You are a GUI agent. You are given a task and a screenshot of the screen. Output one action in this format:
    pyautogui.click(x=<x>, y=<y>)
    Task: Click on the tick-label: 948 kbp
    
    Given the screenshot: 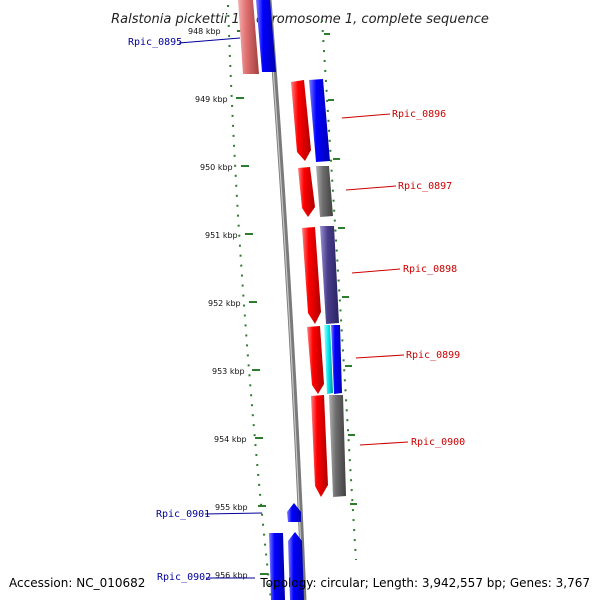 What is the action you would take?
    pyautogui.click(x=204, y=31)
    